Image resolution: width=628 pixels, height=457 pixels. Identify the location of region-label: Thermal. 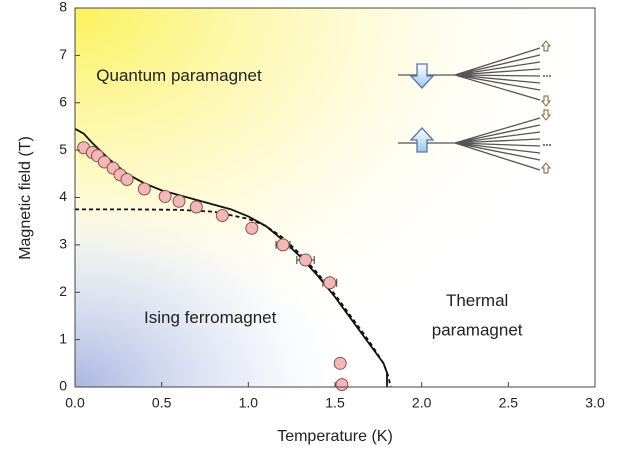
(477, 300).